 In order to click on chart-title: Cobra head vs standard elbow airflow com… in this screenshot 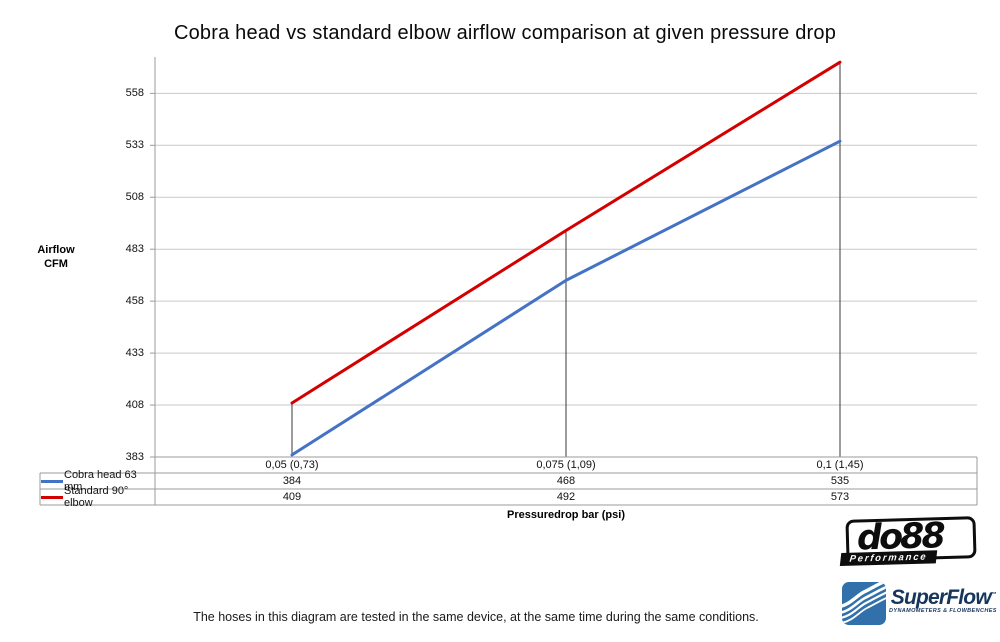, I will do `click(505, 33)`.